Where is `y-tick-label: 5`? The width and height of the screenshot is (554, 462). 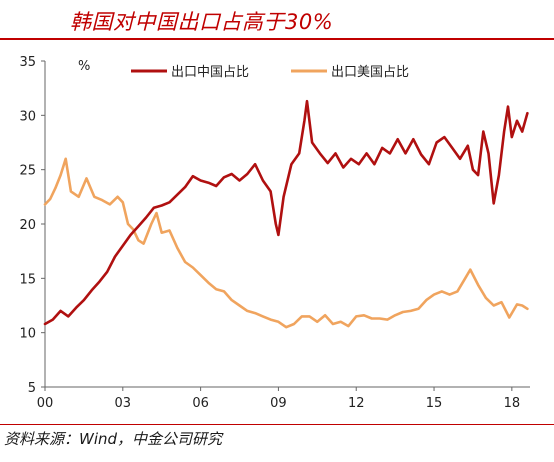 y-tick-label: 5 is located at coordinates (32, 388).